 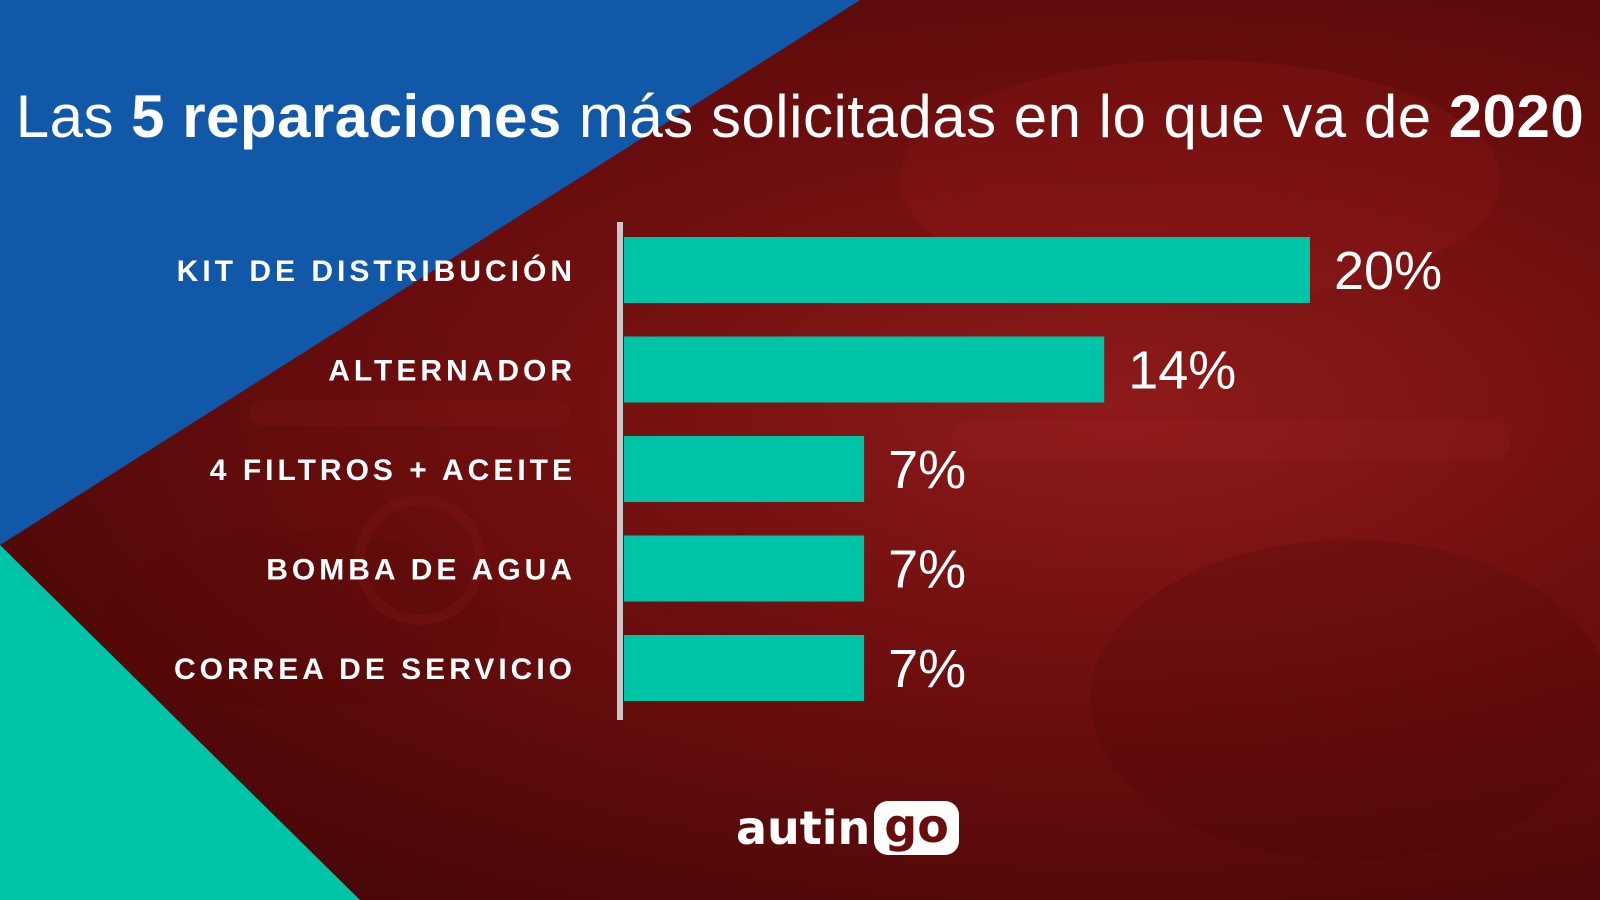 I want to click on autingo-logo: autin go, so click(x=847, y=828).